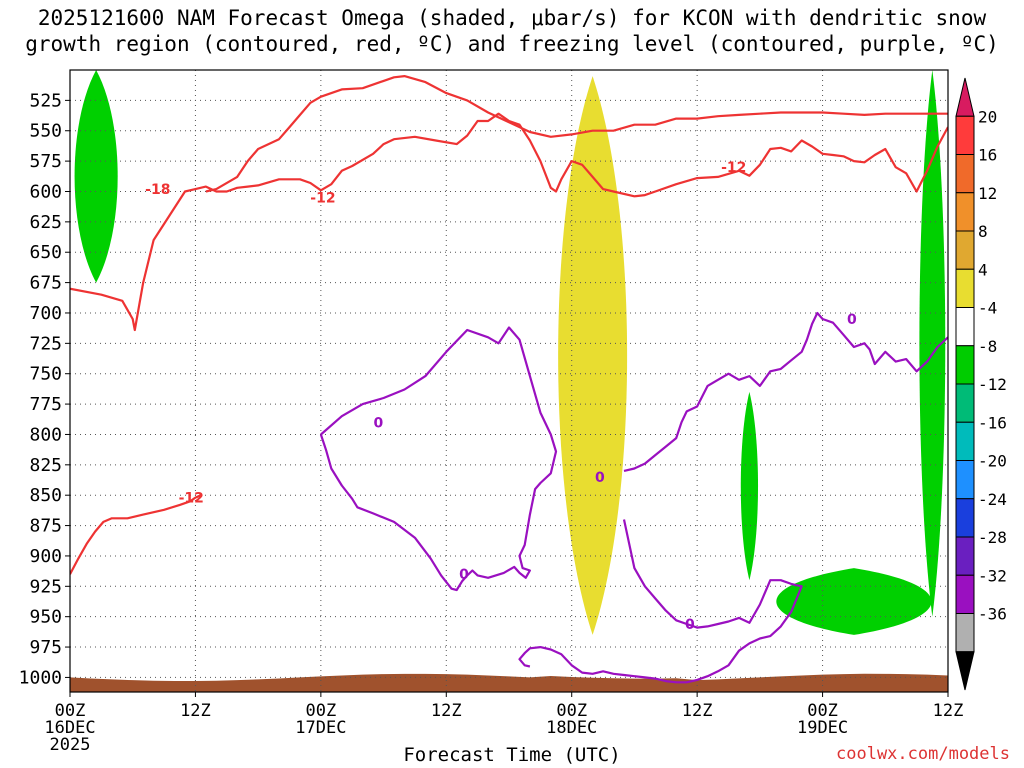 This screenshot has height=768, width=1024. Describe the element at coordinates (987, 308) in the screenshot. I see `colorbar-label: -4` at that location.